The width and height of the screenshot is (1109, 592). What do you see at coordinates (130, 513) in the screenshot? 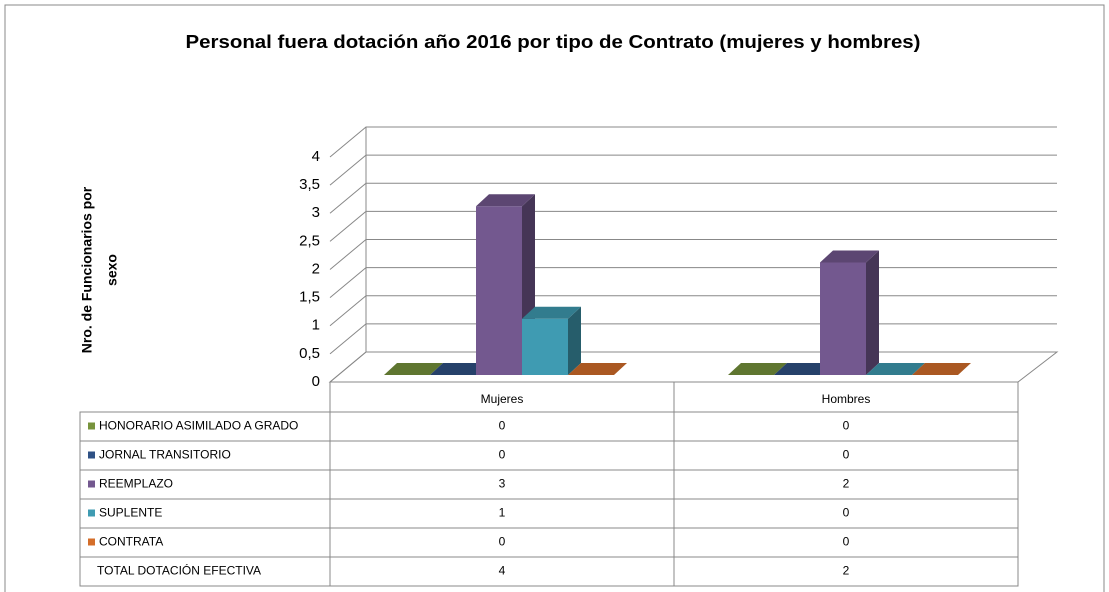
I see `legend-label: SUPLENTE` at bounding box center [130, 513].